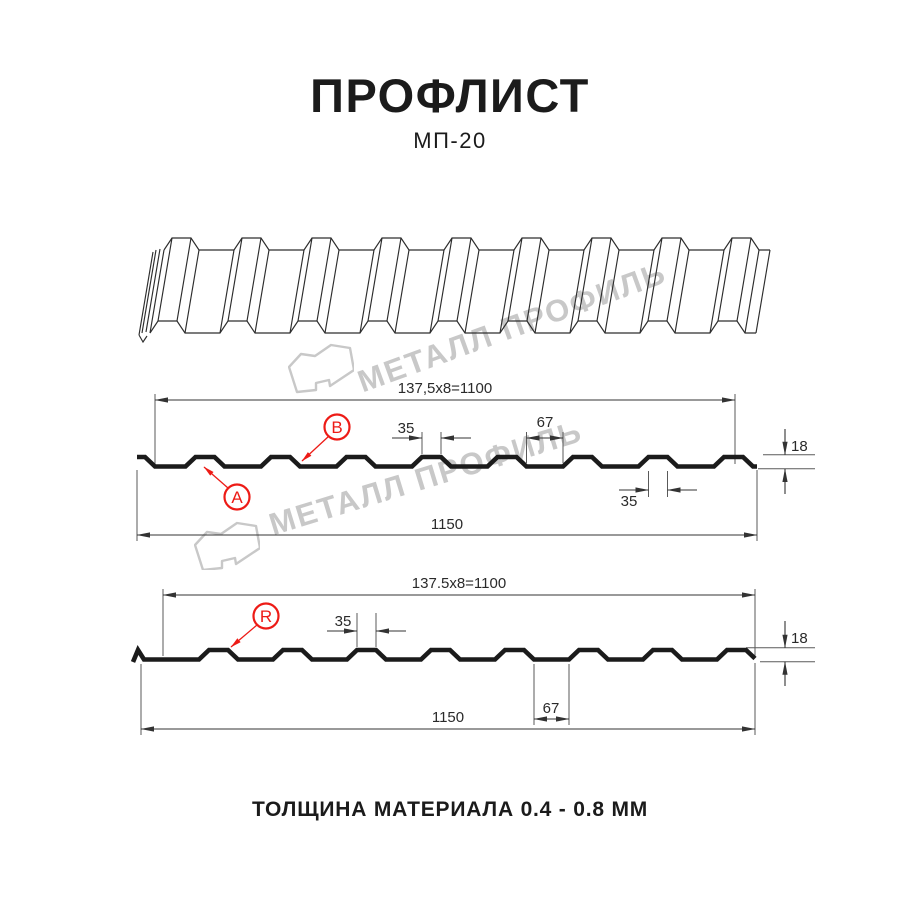  I want to click on page-title: ПРОФЛИСТ, so click(450, 95).